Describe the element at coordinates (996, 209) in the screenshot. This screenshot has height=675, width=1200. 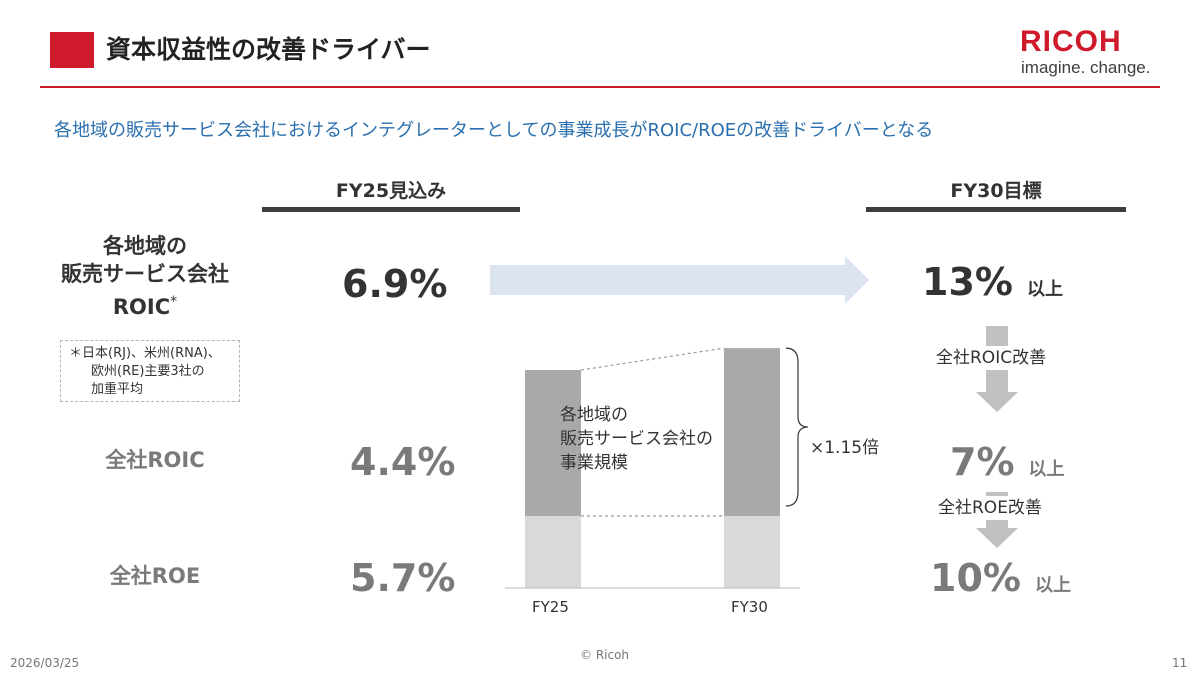
I see `column-header-target-bar` at that location.